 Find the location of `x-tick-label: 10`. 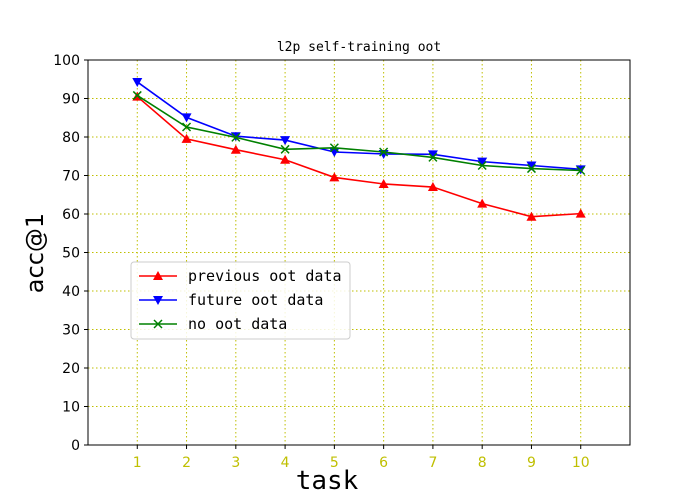

x-tick-label: 10 is located at coordinates (581, 463).